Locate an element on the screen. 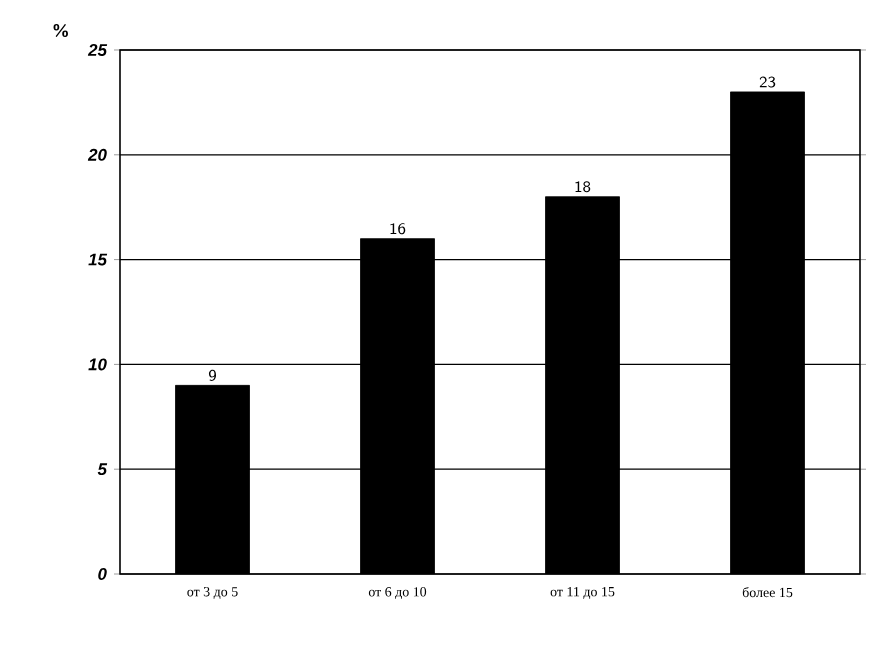 The height and width of the screenshot is (656, 894). y-tick-label: 25 is located at coordinates (97, 50).